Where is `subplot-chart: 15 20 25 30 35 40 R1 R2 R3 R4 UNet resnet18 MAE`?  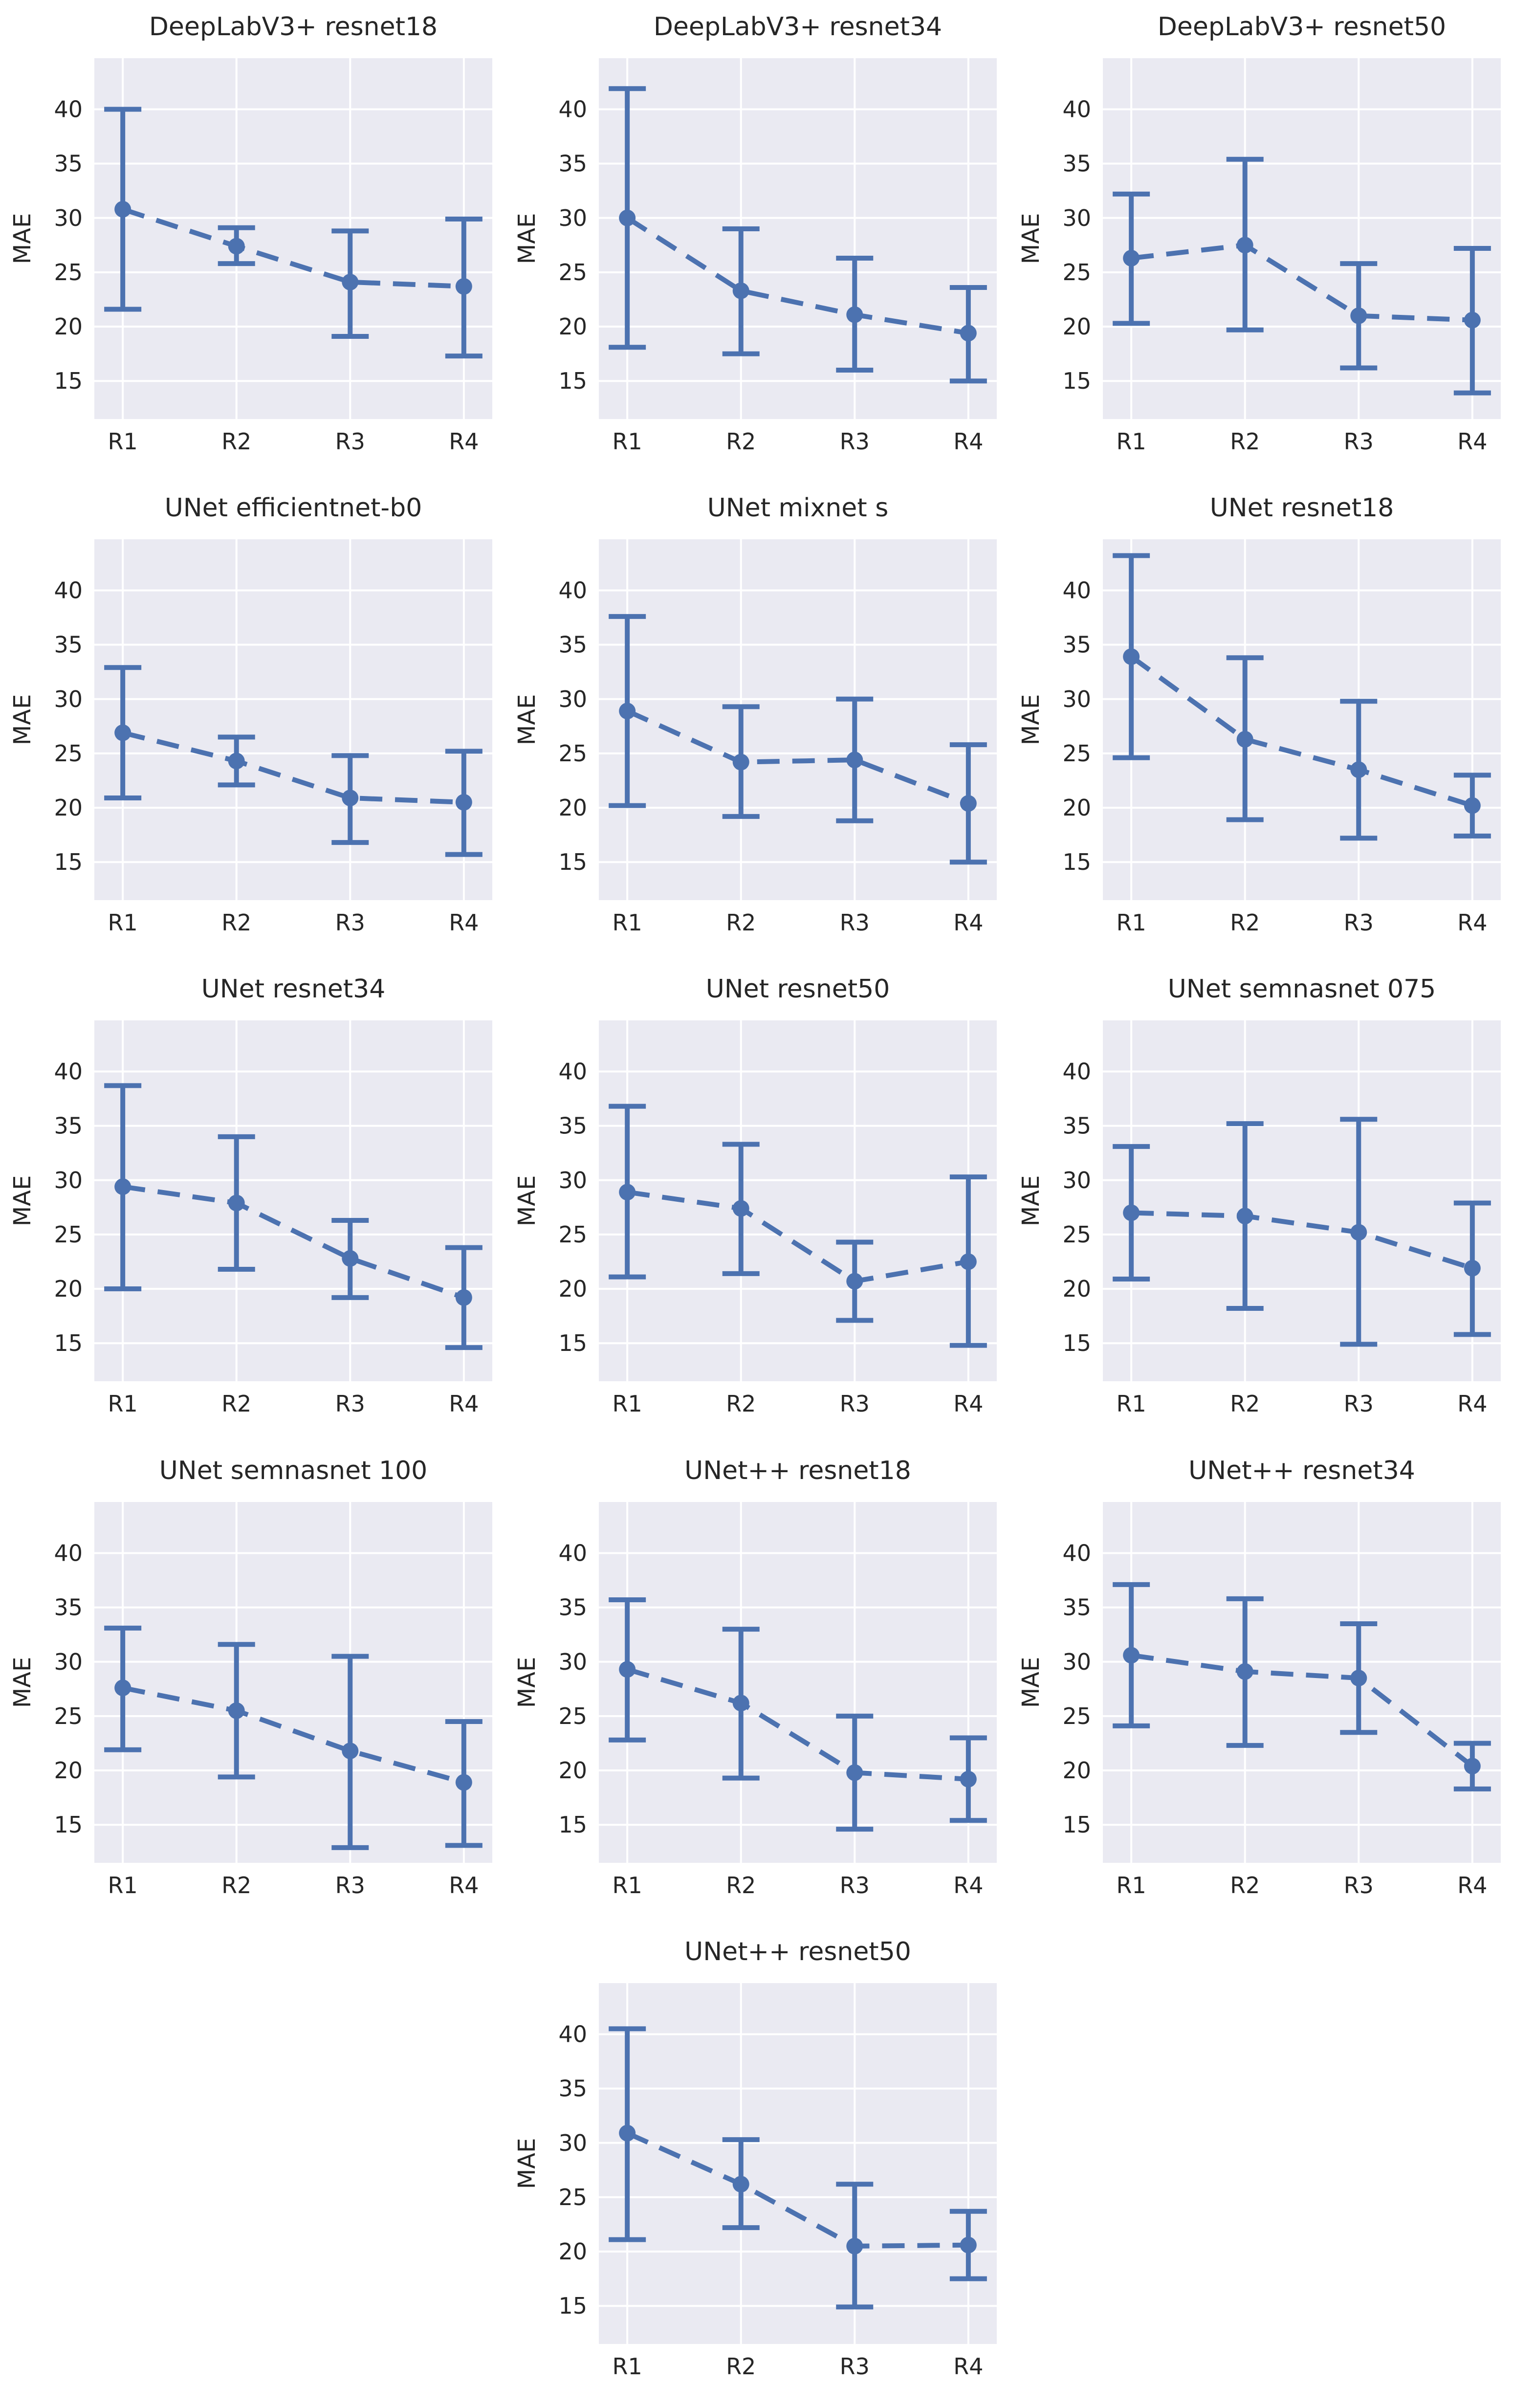
subplot-chart: 15 20 25 30 35 40 R1 R2 R3 R4 UNet resnet18 MAE is located at coordinates (1259, 714).